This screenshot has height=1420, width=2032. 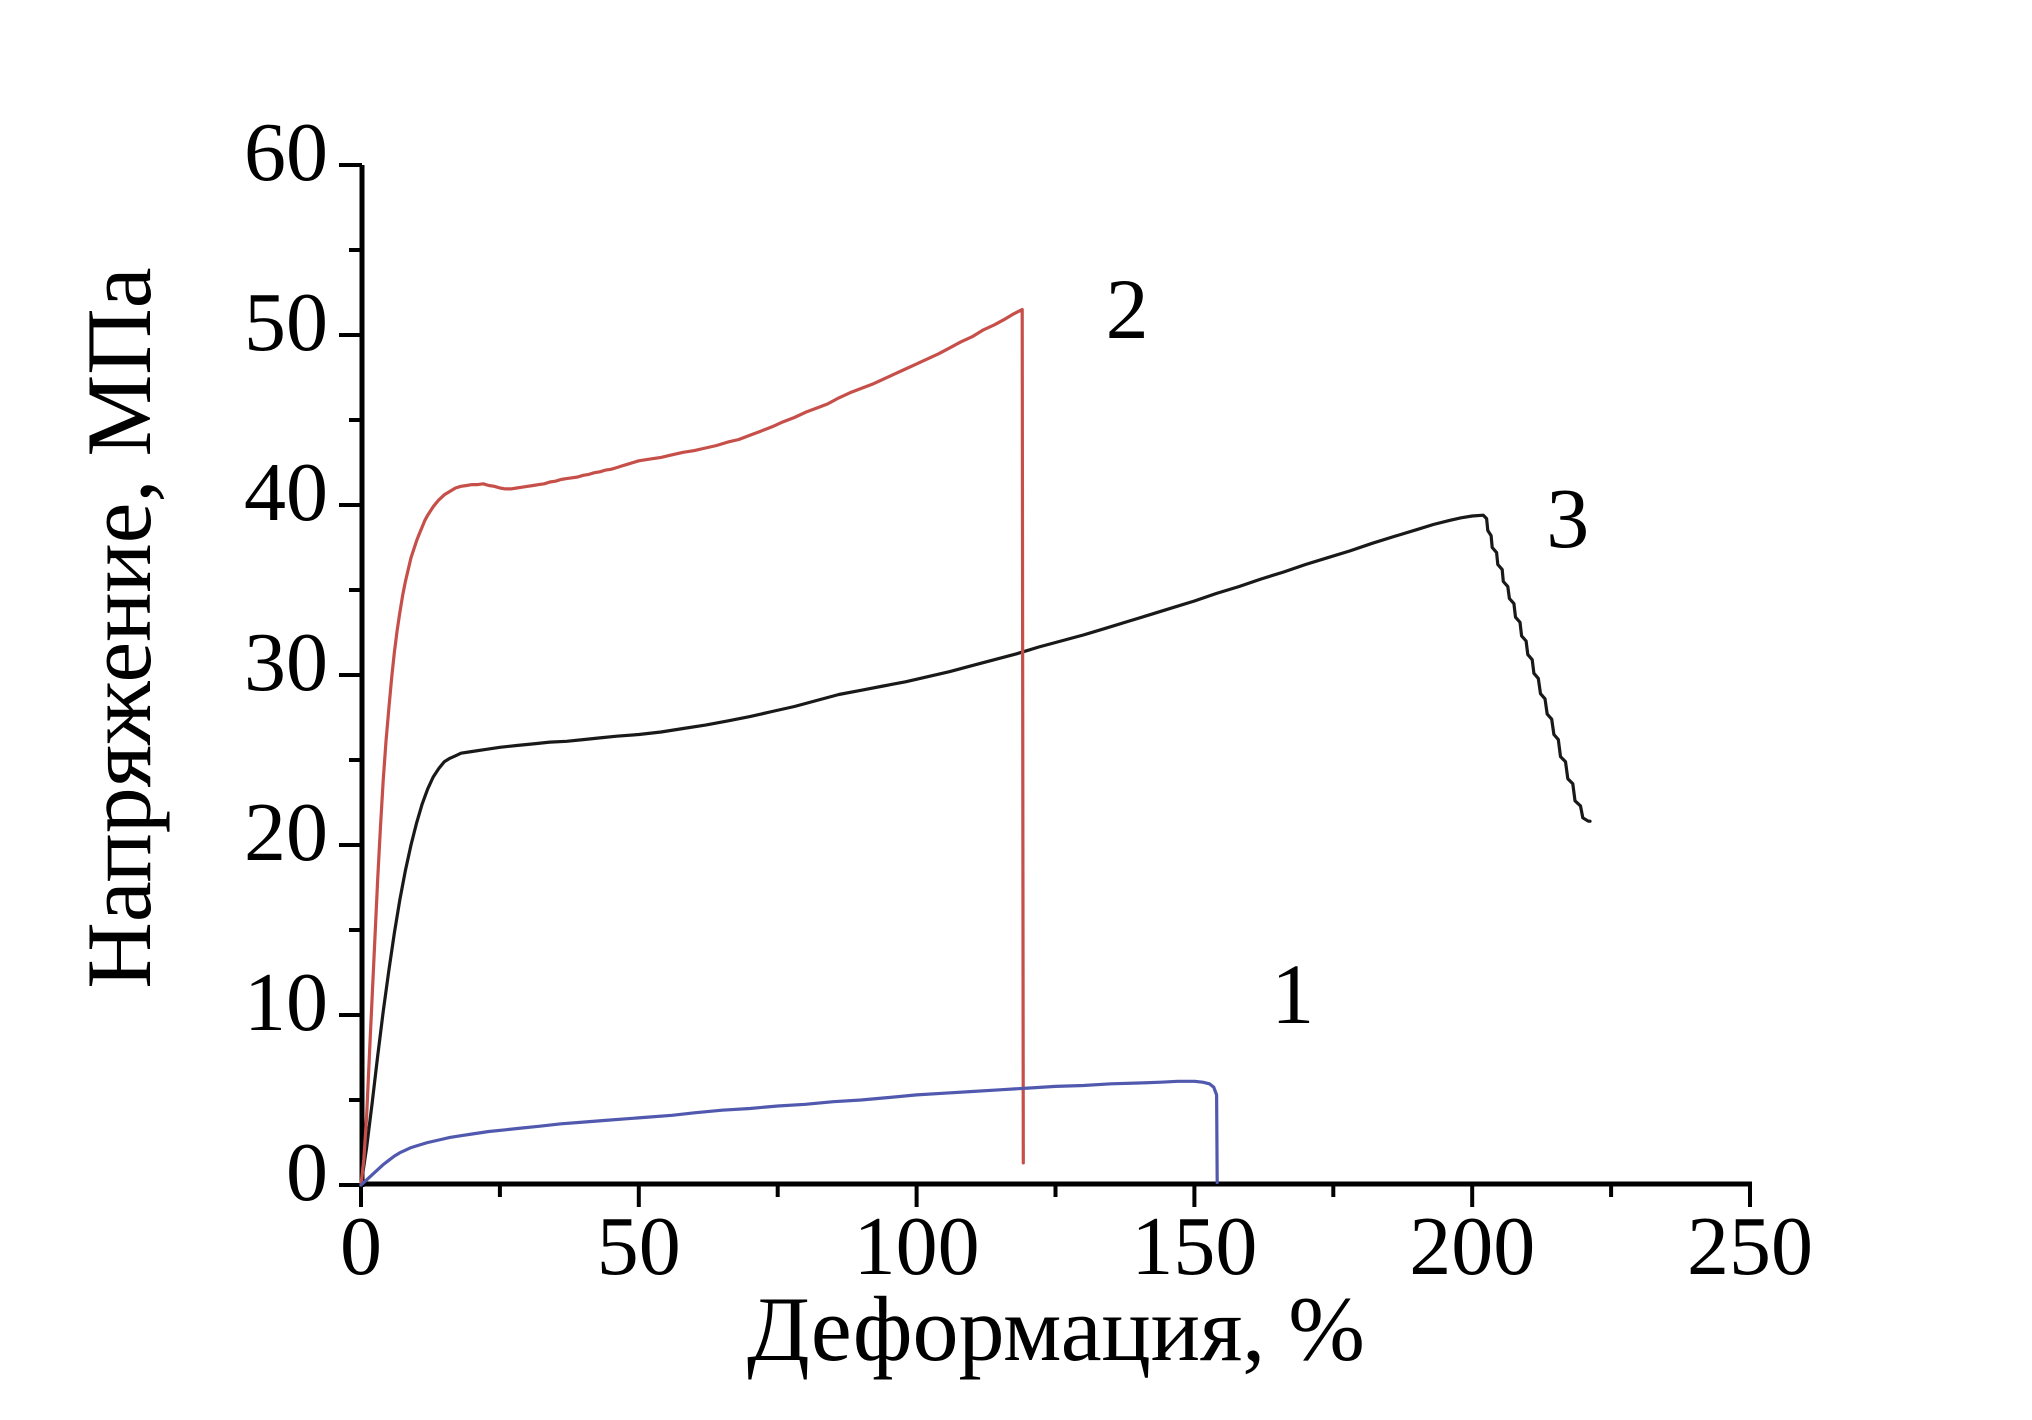 I want to click on x-tick-label: 150, so click(x=1194, y=1246).